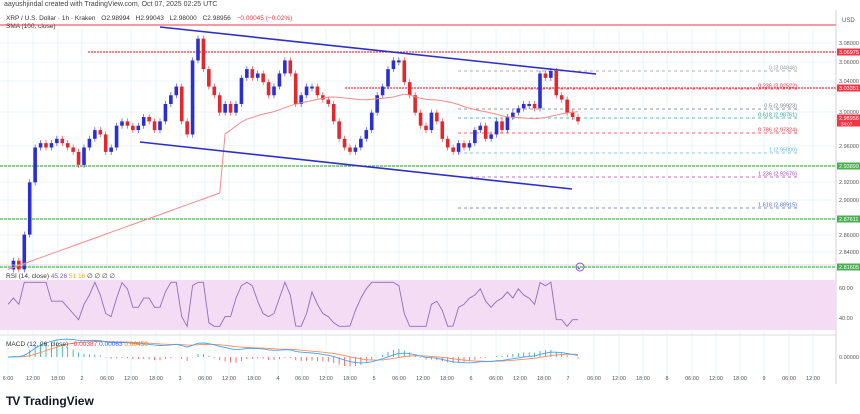  I want to click on svg-text: 2.98956, so click(849, 119).